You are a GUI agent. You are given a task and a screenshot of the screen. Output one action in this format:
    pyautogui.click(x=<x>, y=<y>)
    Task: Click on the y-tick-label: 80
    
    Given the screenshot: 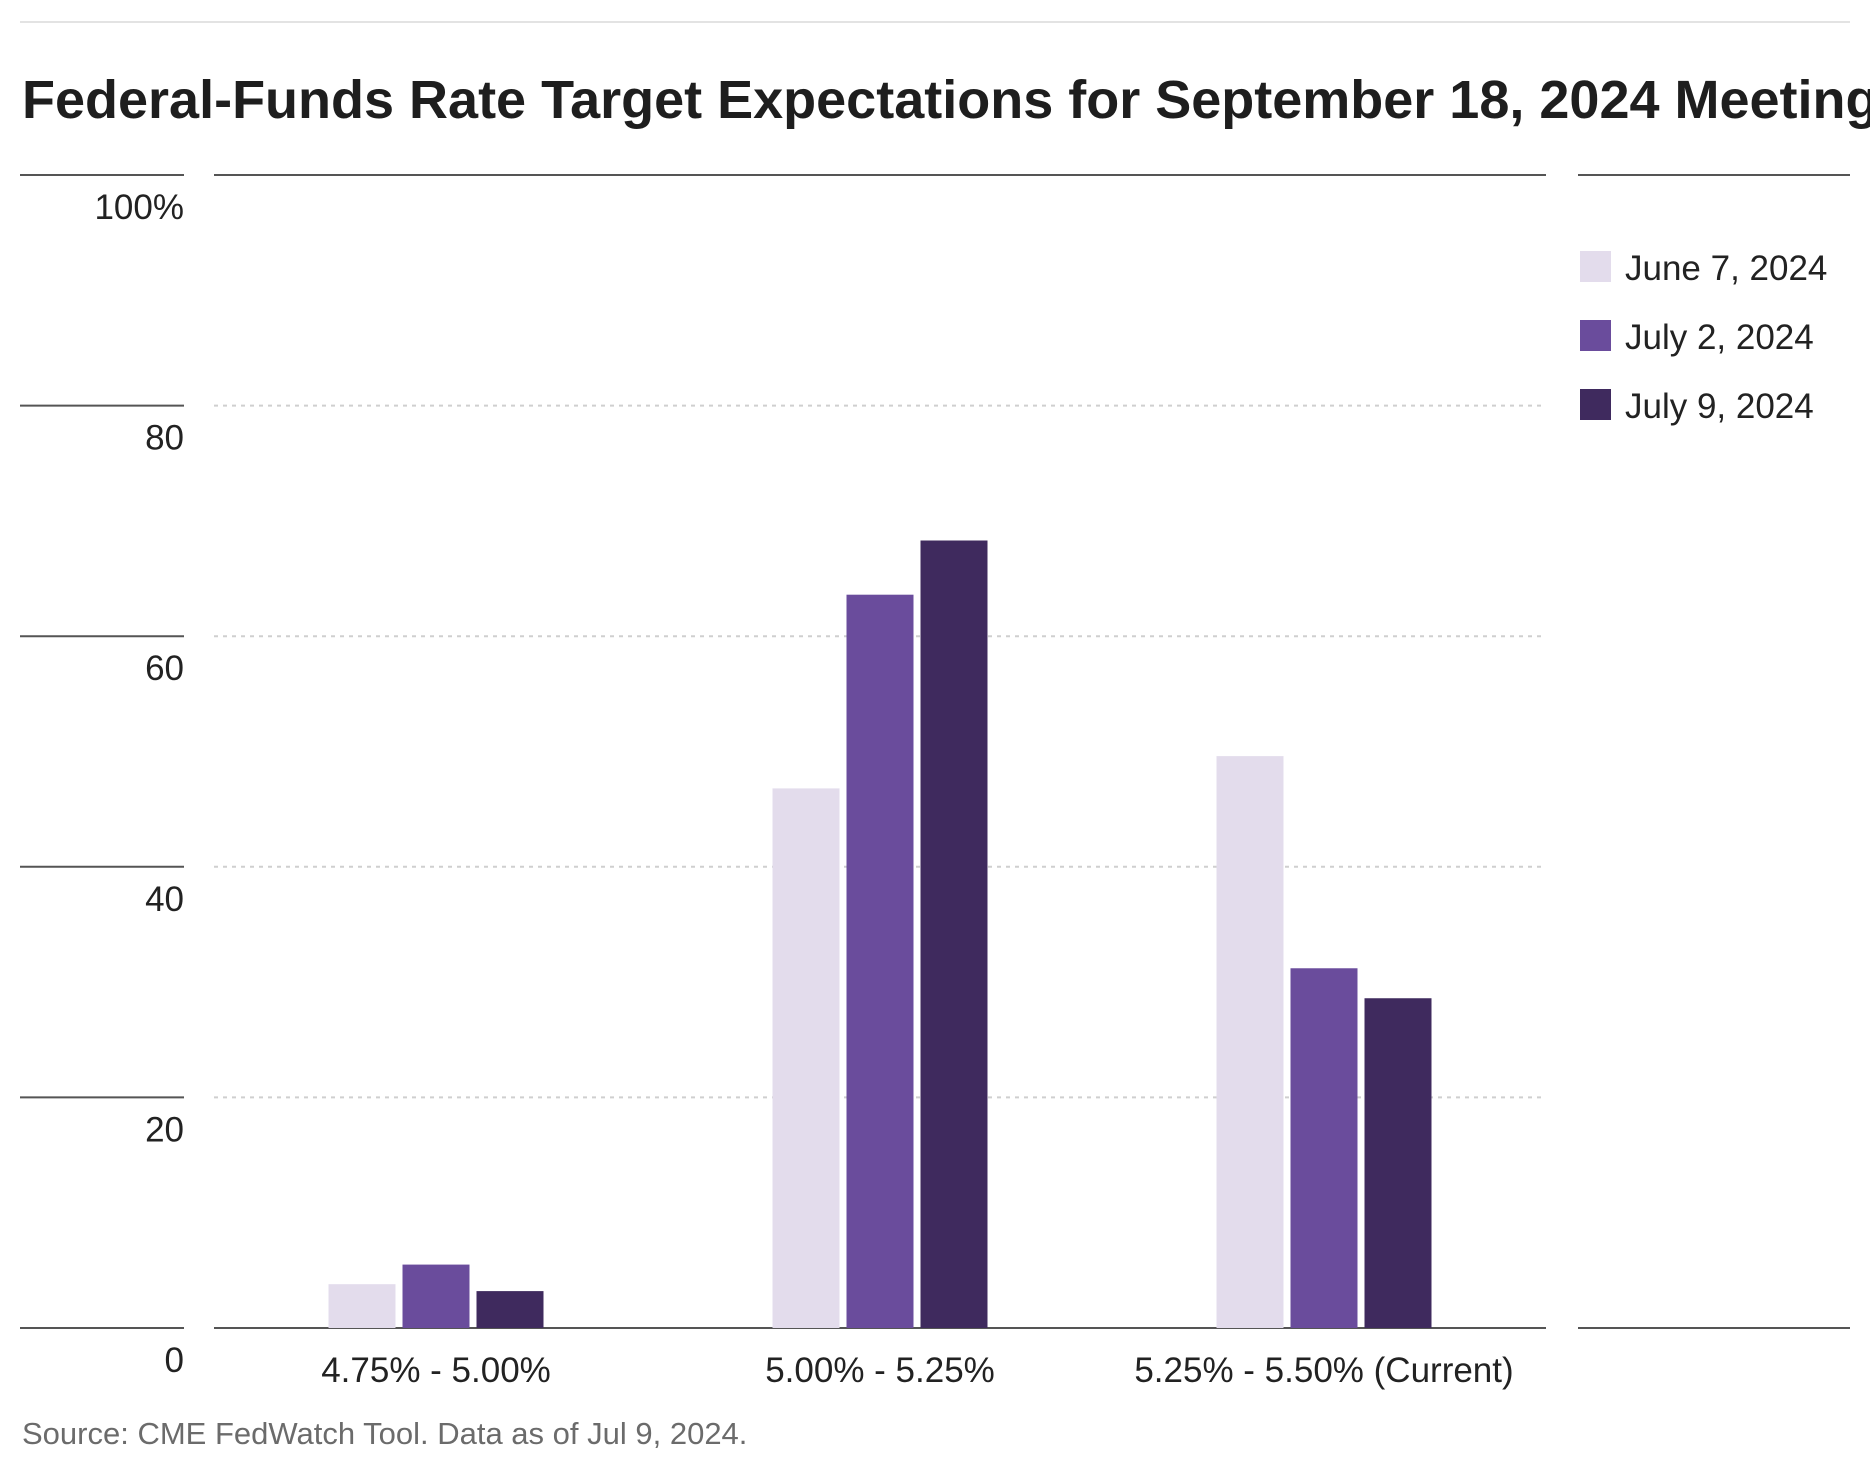 What is the action you would take?
    pyautogui.click(x=164, y=438)
    